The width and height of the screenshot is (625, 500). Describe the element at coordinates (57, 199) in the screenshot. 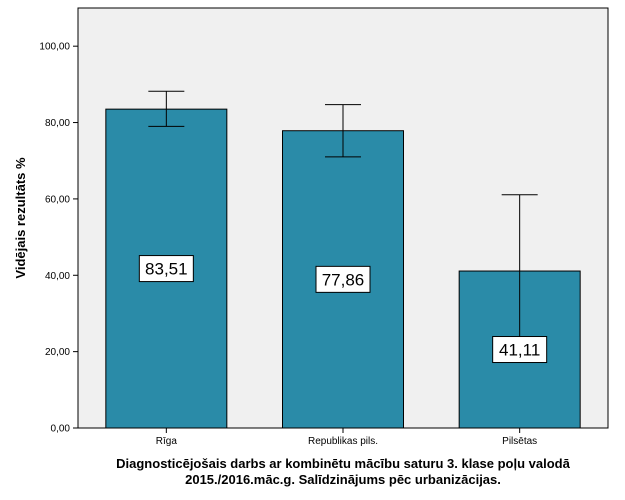

I see `y-tick-label: 60,00` at that location.